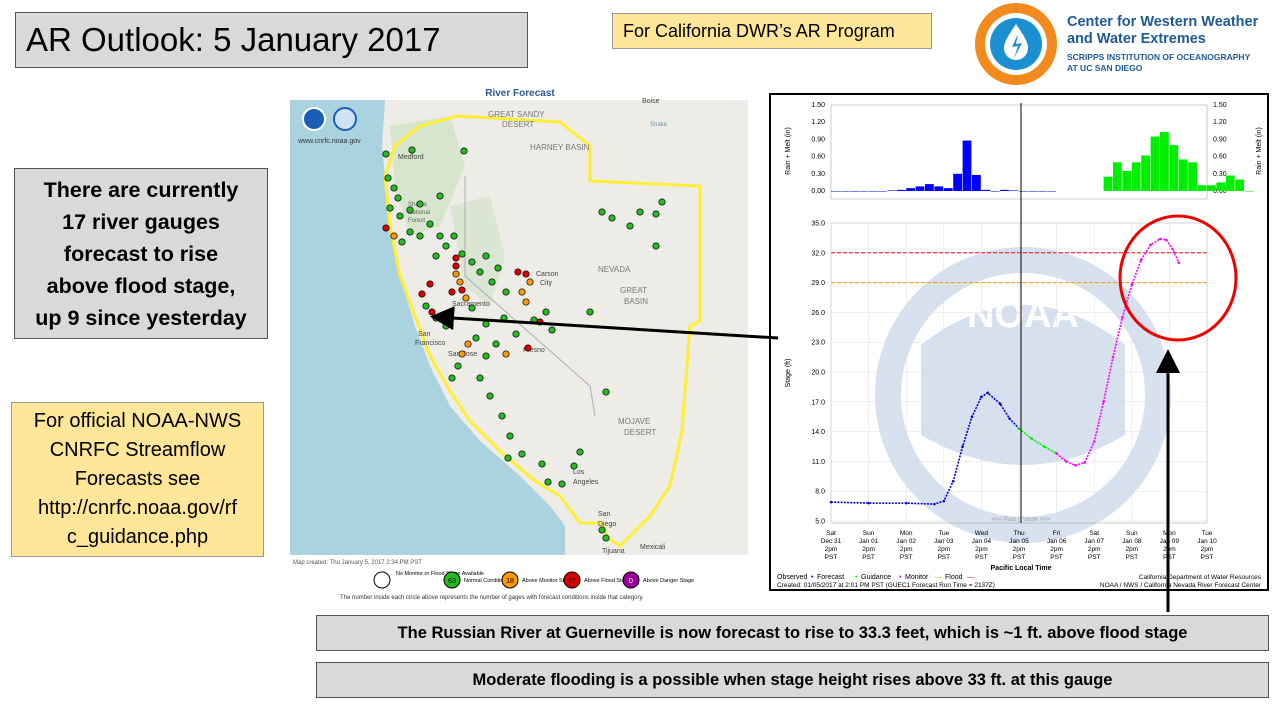 The image size is (1280, 720). Describe the element at coordinates (329, 141) in the screenshot. I see `map-url: www.cnrfc.noaa.gov` at that location.